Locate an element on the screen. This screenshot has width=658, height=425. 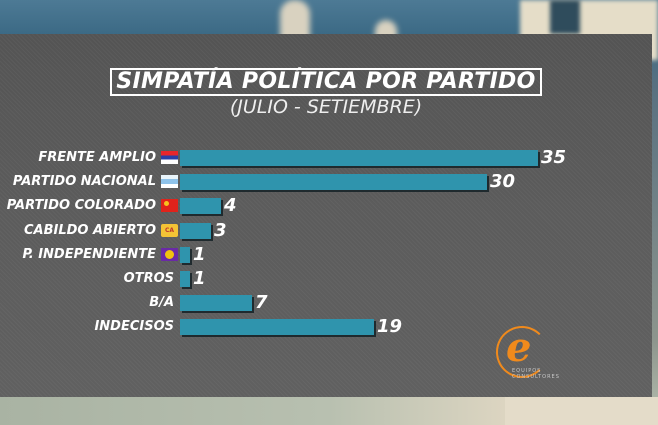
bar-row: CABILDO ABIERTO CA 3 is located at coordinates (326, 232).